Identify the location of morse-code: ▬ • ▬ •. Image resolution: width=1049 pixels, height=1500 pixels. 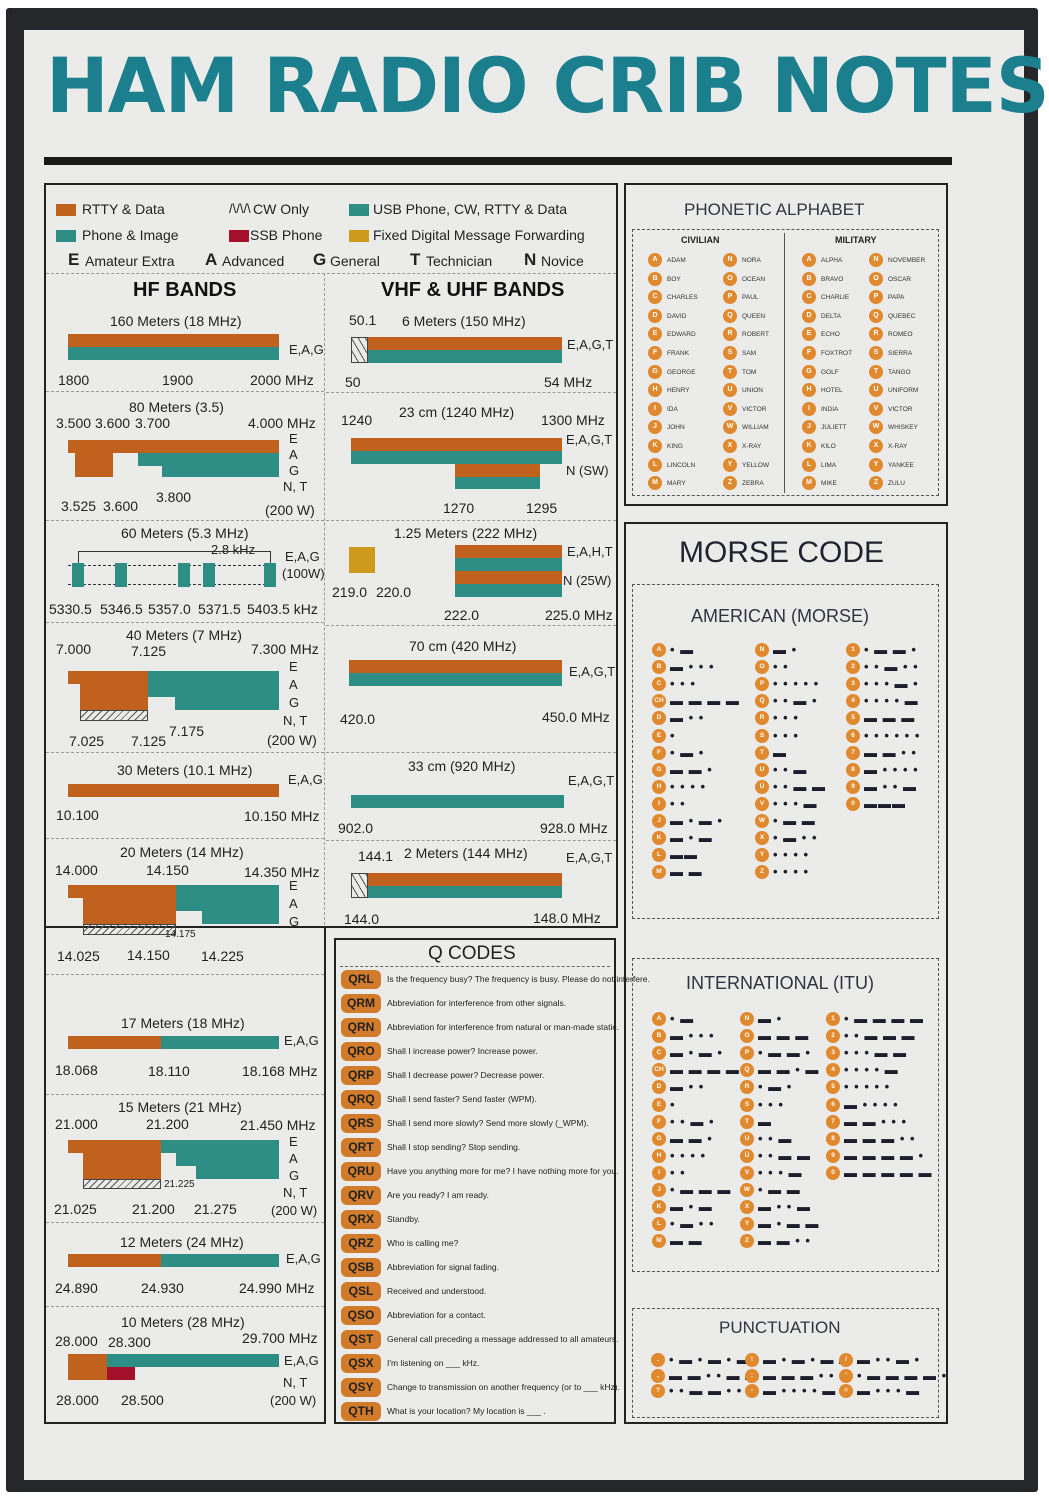
(696, 820).